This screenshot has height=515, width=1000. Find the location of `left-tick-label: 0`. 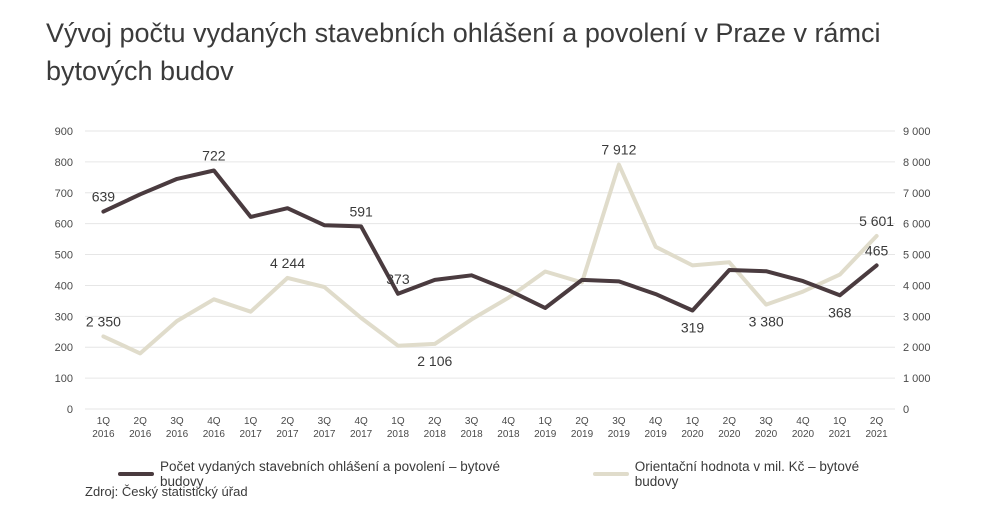

left-tick-label: 0 is located at coordinates (70, 410).